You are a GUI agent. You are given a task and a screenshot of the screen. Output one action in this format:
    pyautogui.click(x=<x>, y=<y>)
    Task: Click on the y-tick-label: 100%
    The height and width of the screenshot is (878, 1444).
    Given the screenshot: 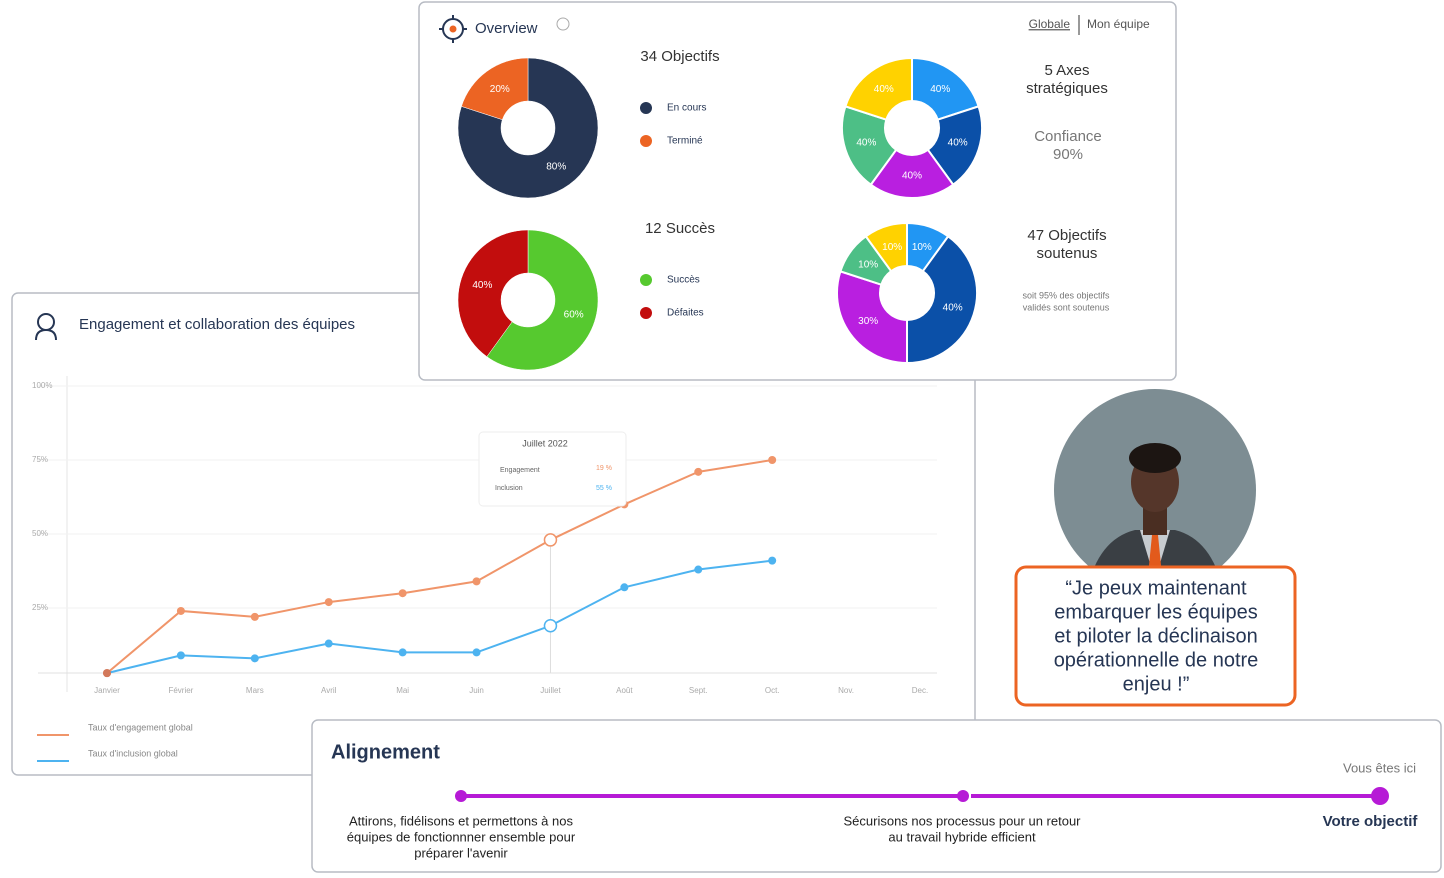 What is the action you would take?
    pyautogui.click(x=42, y=385)
    